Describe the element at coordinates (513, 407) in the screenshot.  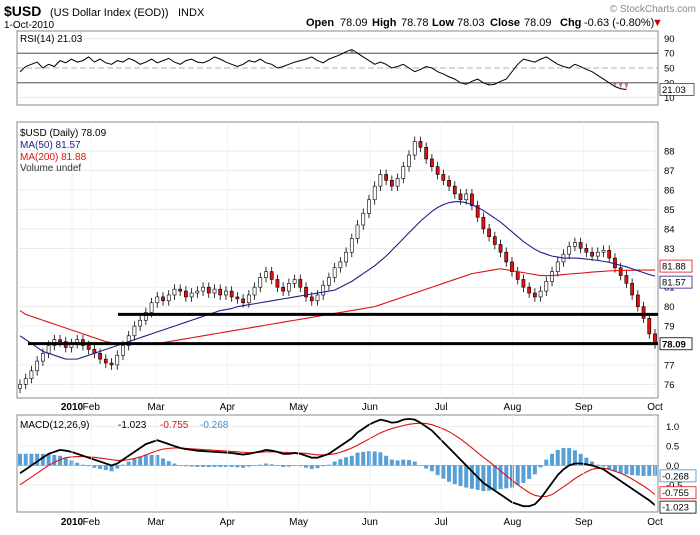
I see `price-x-tick-label: Aug` at that location.